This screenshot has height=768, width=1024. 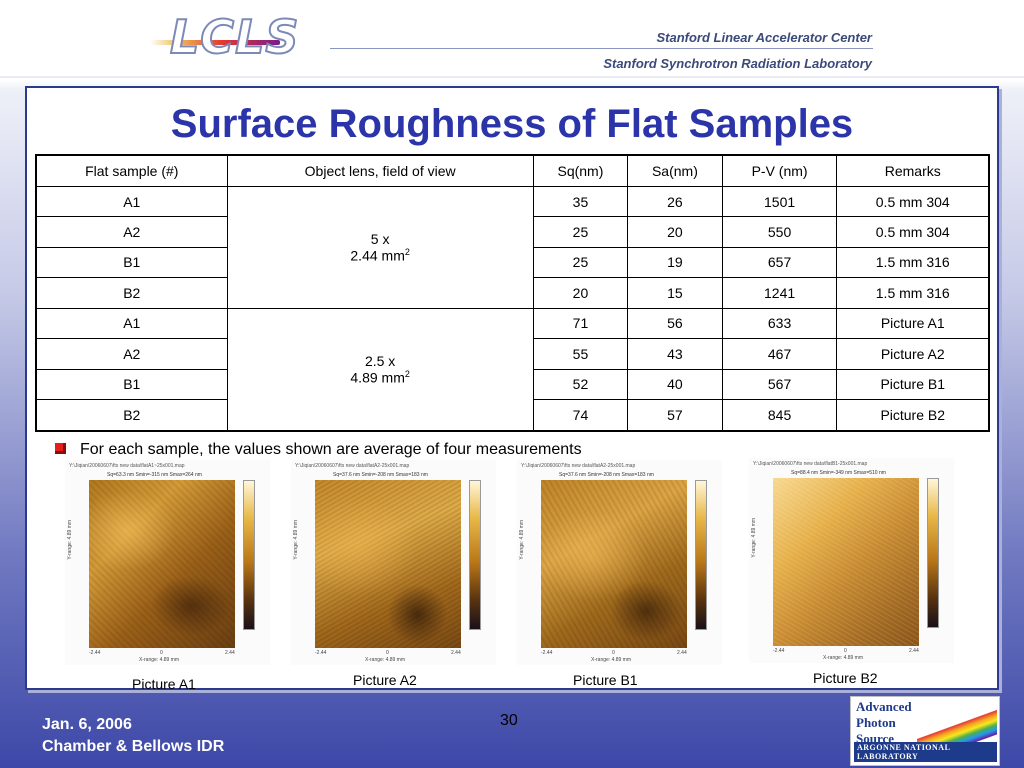 What do you see at coordinates (512, 232) in the screenshot?
I see `table-row: A2 25 20 550 0.5 mm 304` at bounding box center [512, 232].